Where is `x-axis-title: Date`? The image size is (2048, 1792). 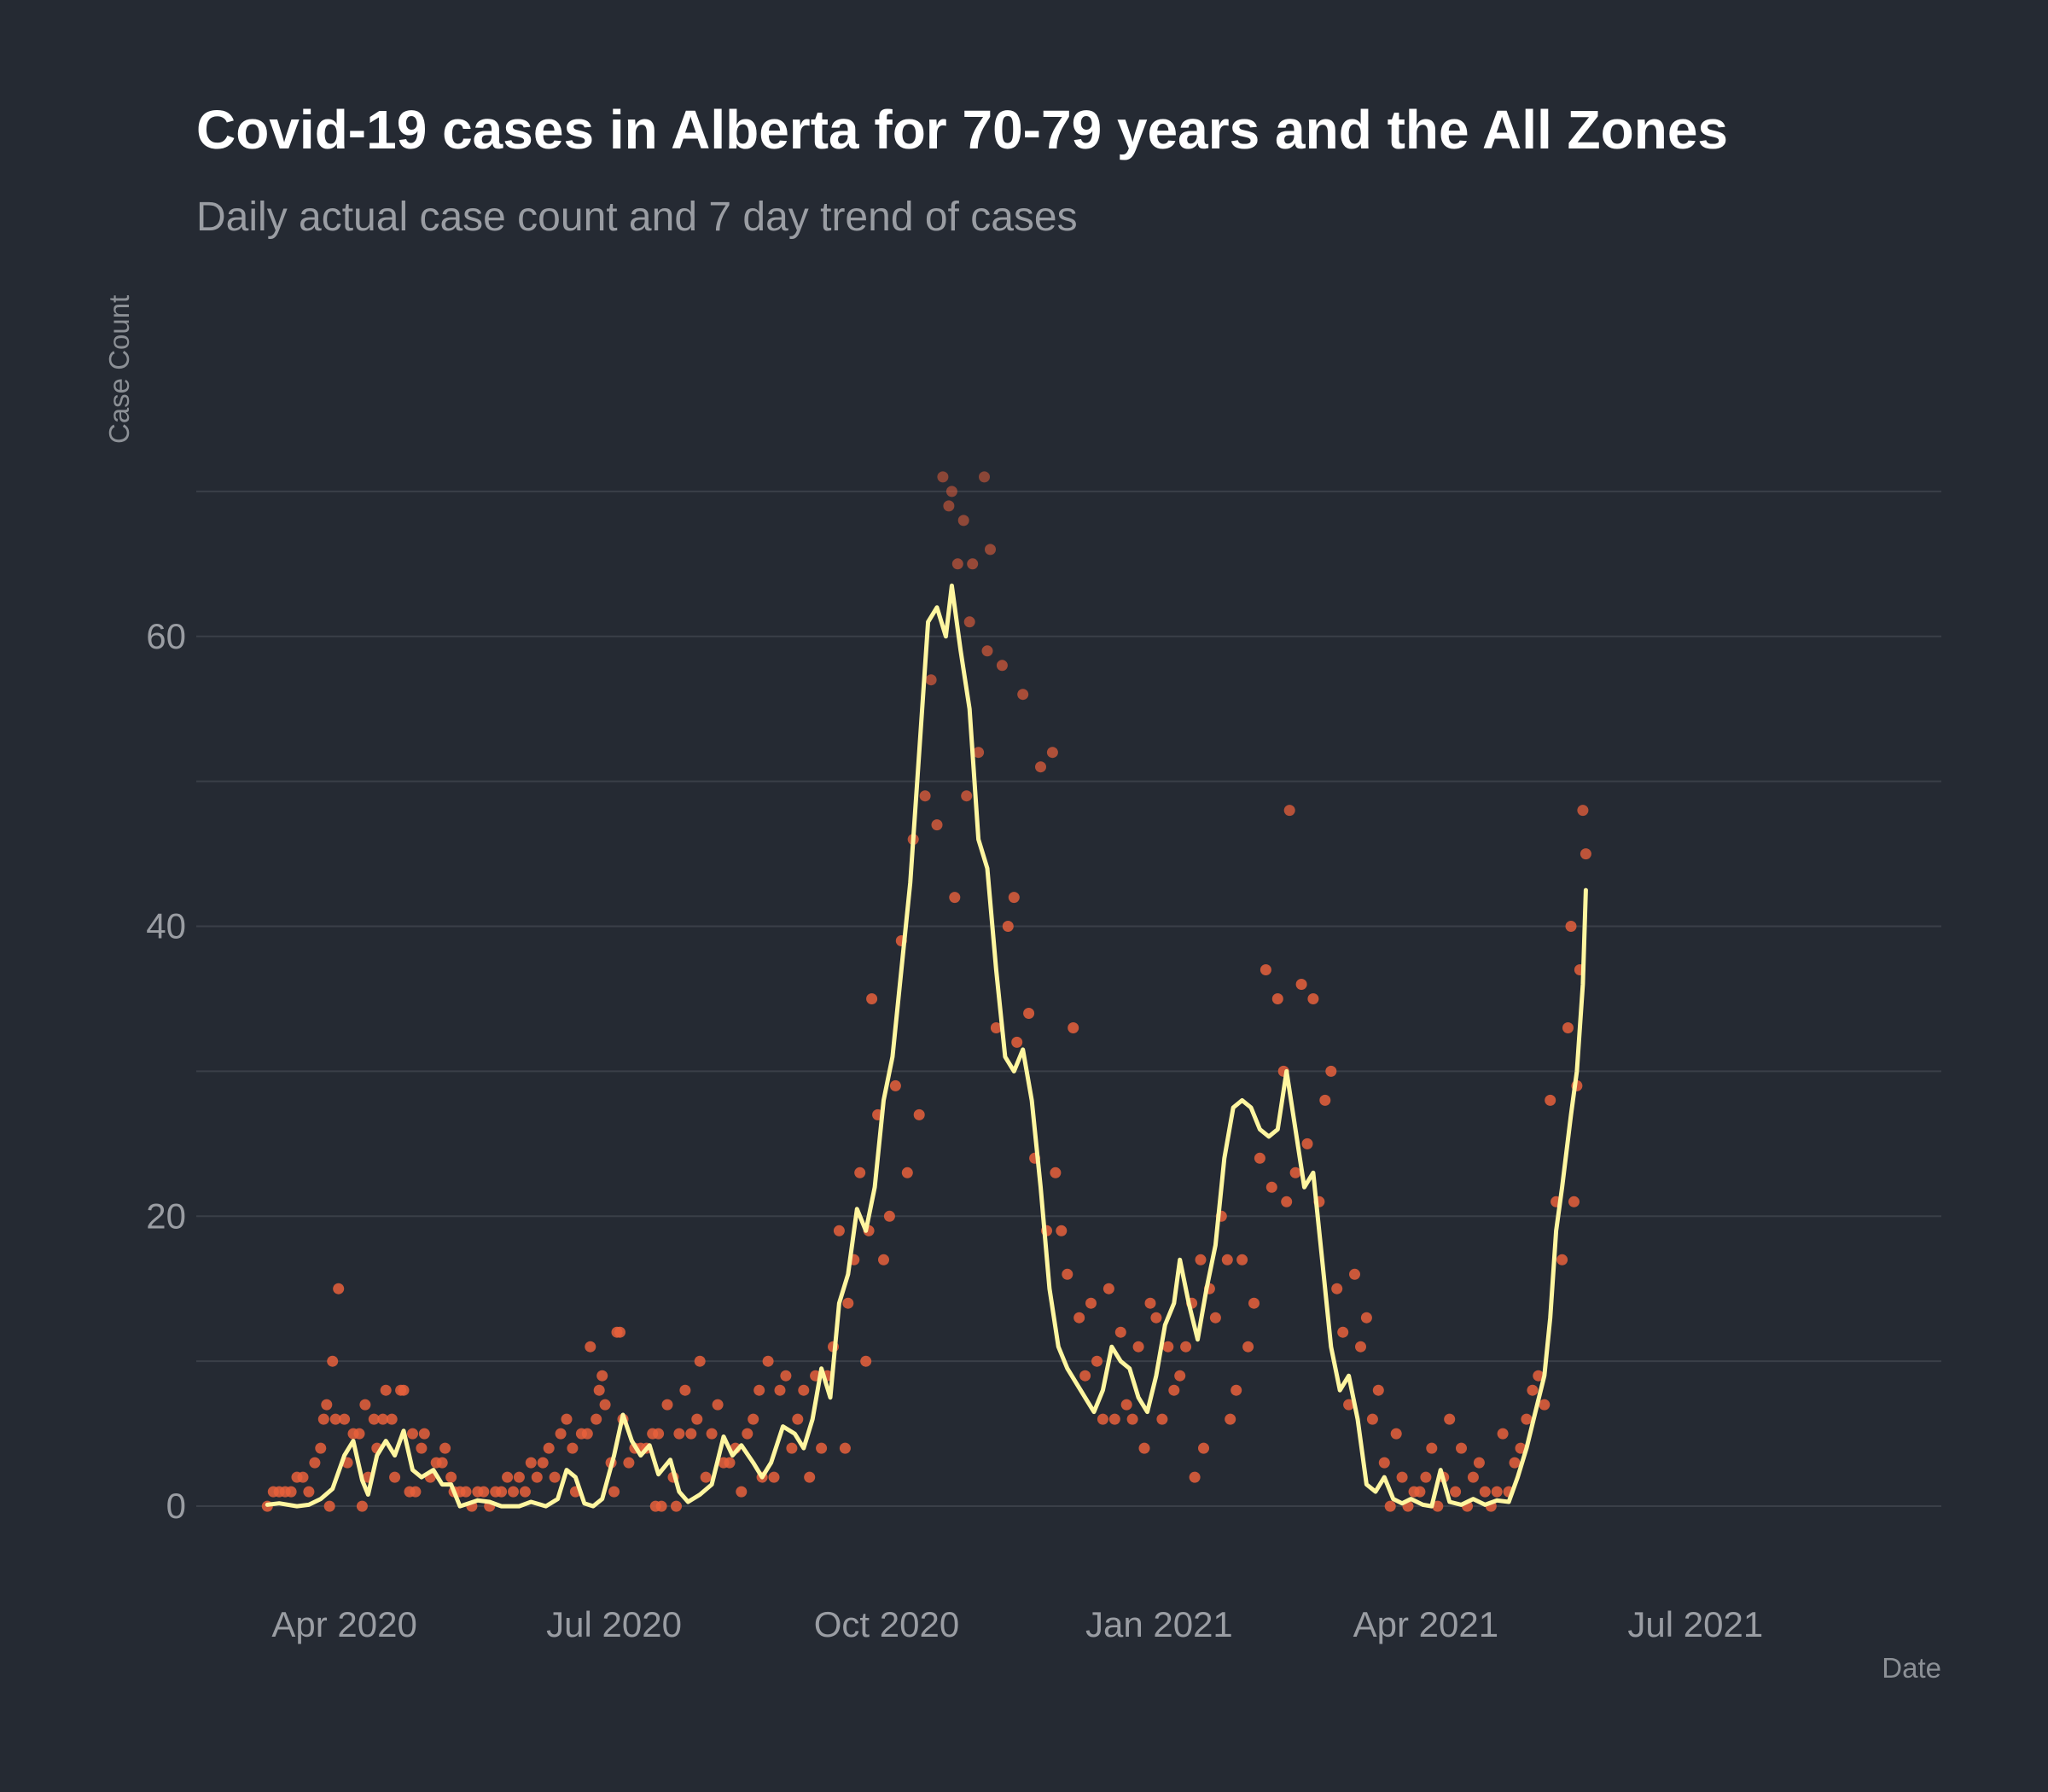 x-axis-title: Date is located at coordinates (1912, 1668).